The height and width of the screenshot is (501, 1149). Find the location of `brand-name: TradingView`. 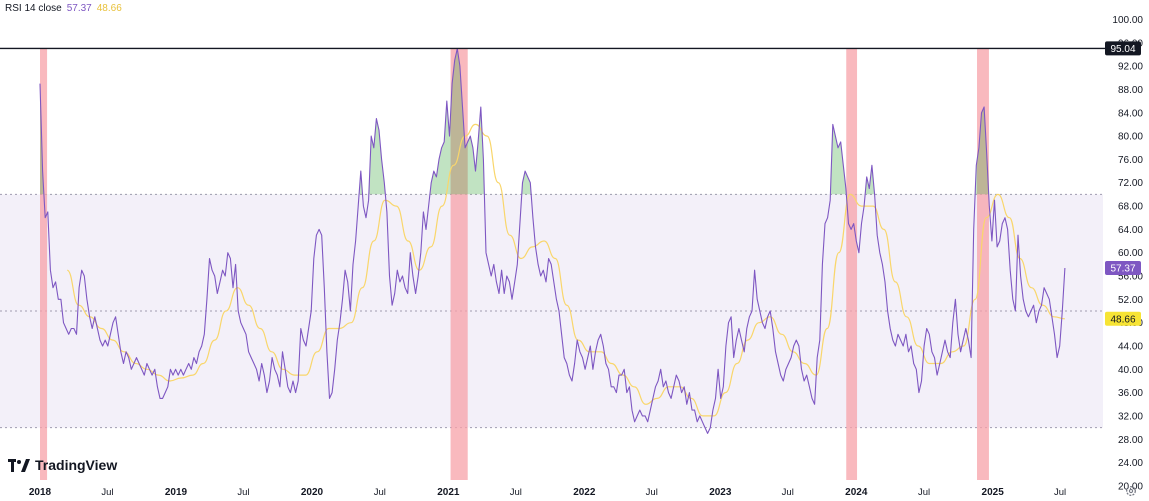

brand-name: TradingView is located at coordinates (76, 465).